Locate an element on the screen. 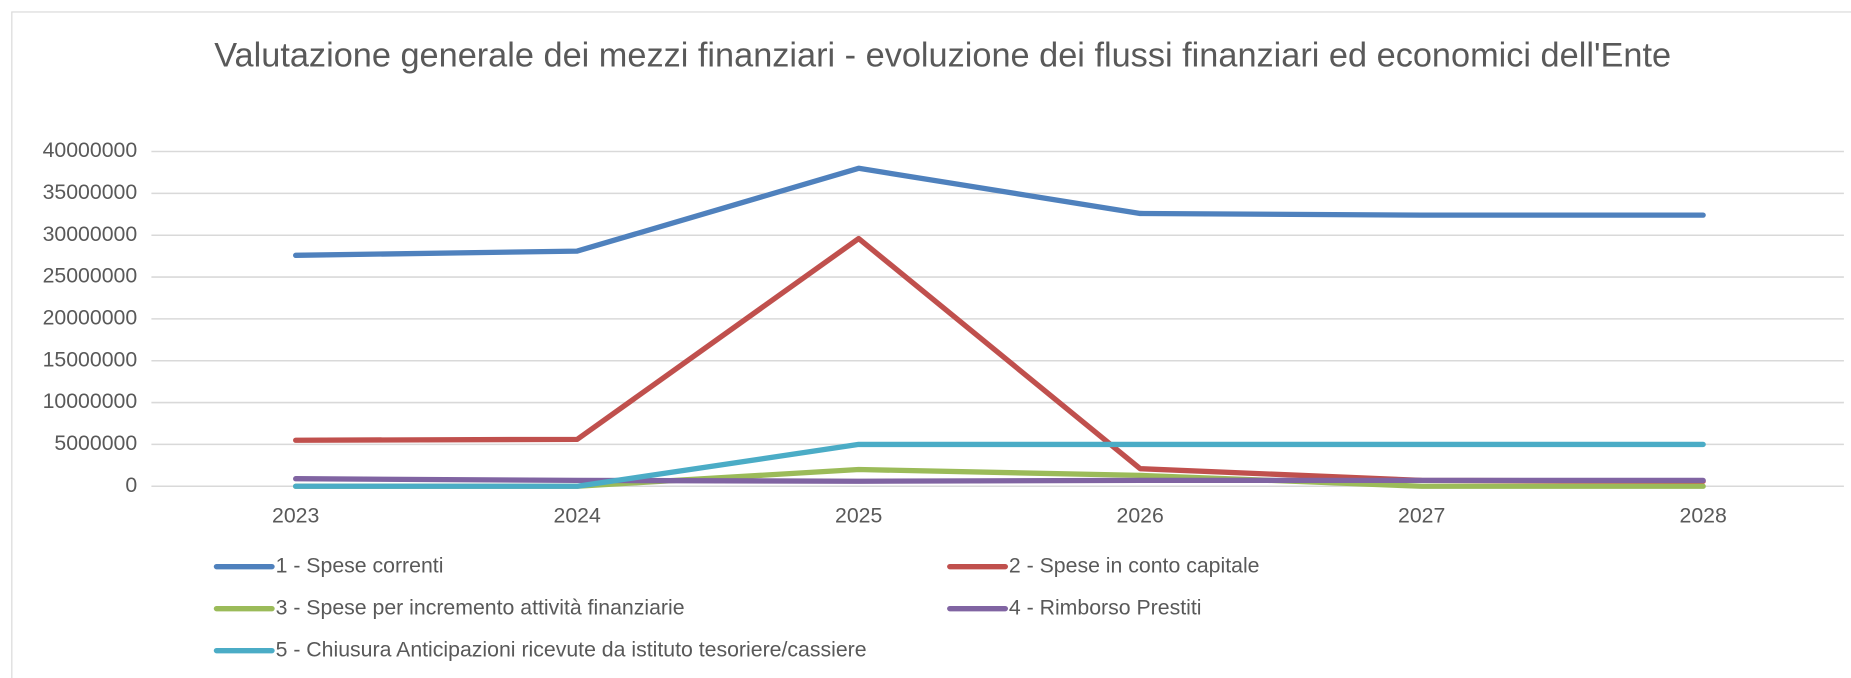  x-tick-label: 2027 is located at coordinates (1421, 516).